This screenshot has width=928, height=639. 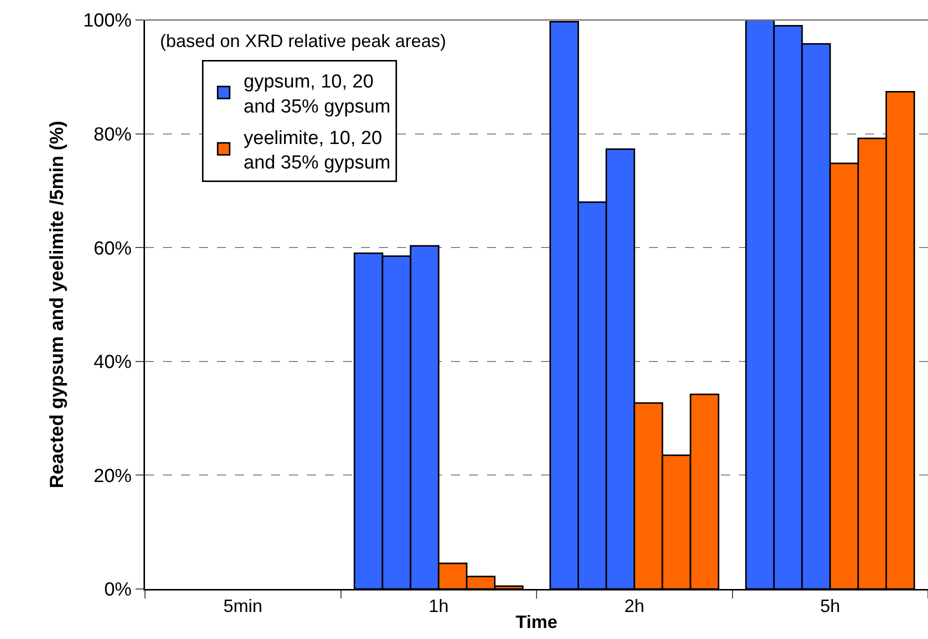 I want to click on x-tick-label: 1h, so click(x=438, y=606).